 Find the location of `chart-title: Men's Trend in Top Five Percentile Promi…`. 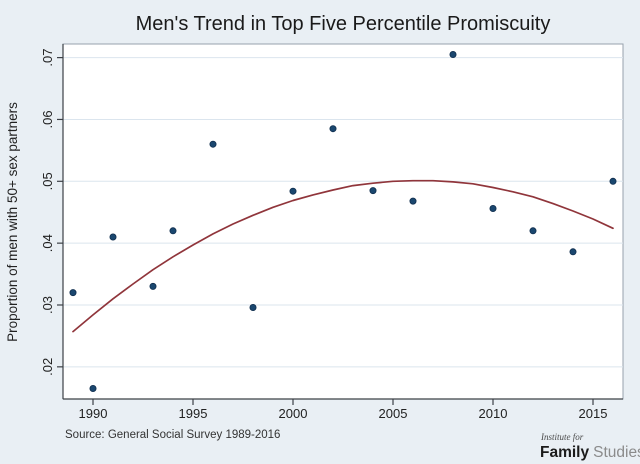

chart-title: Men's Trend in Top Five Percentile Promi… is located at coordinates (343, 24).